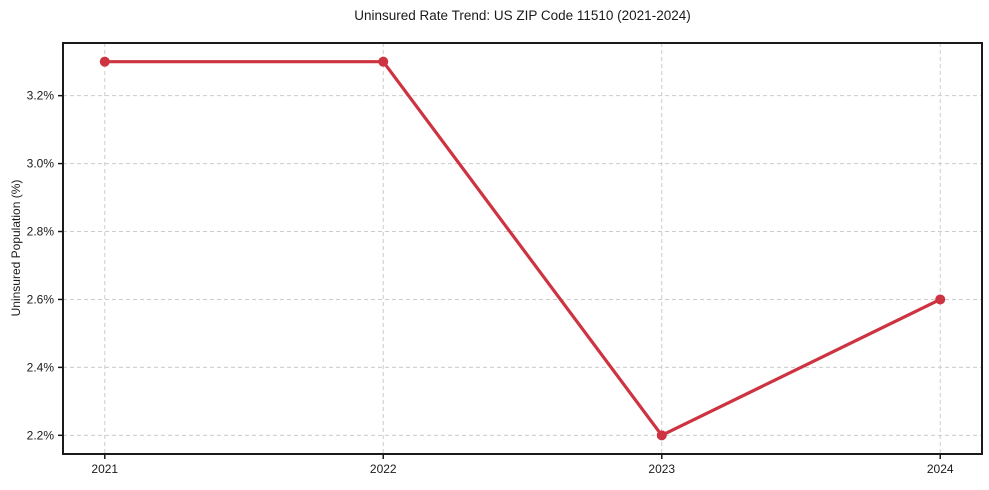 This screenshot has height=490, width=989. I want to click on y-tick-label: 2.8%, so click(41, 232).